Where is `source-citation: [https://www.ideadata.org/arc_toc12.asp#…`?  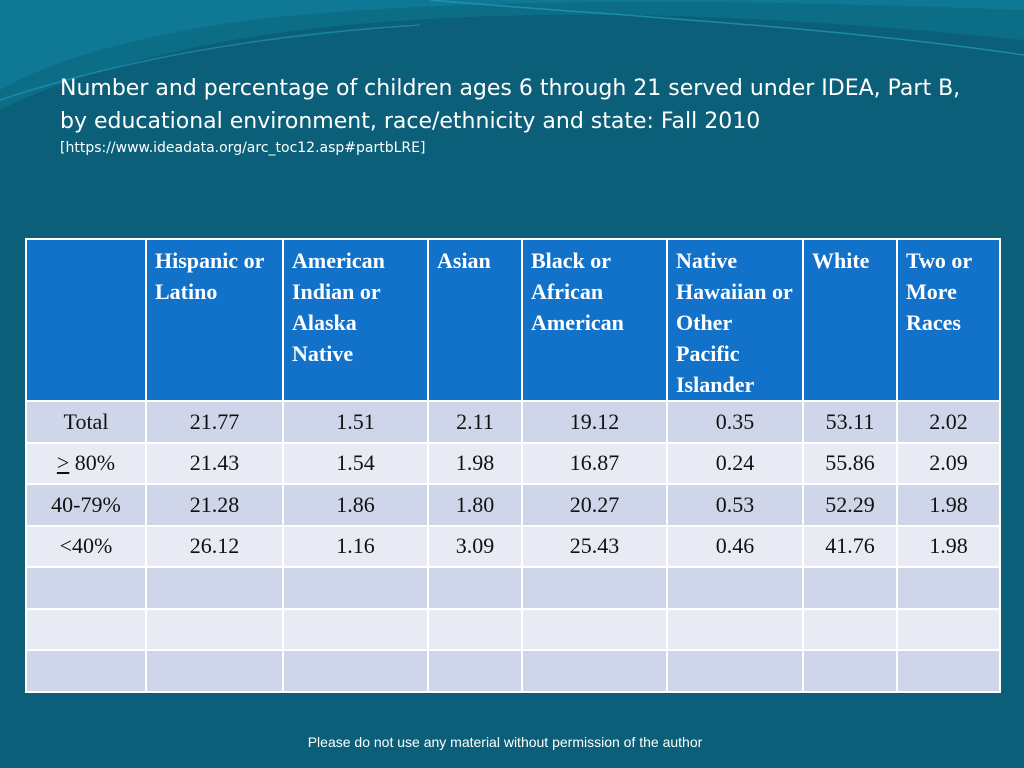 source-citation: [https://www.ideadata.org/arc_toc12.asp#… is located at coordinates (243, 148).